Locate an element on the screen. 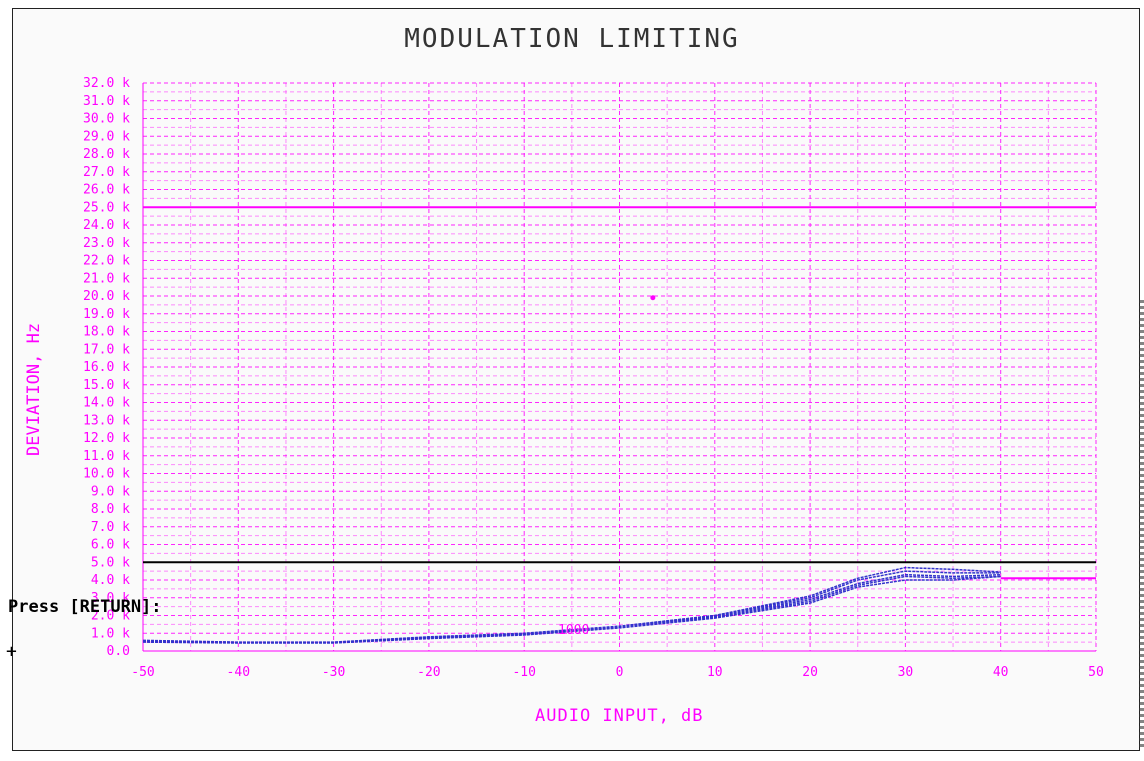 The height and width of the screenshot is (761, 1144). x-tick-labels: -50 -40 -30 -20 -10 0 10 20 30 40 50 is located at coordinates (617, 672).